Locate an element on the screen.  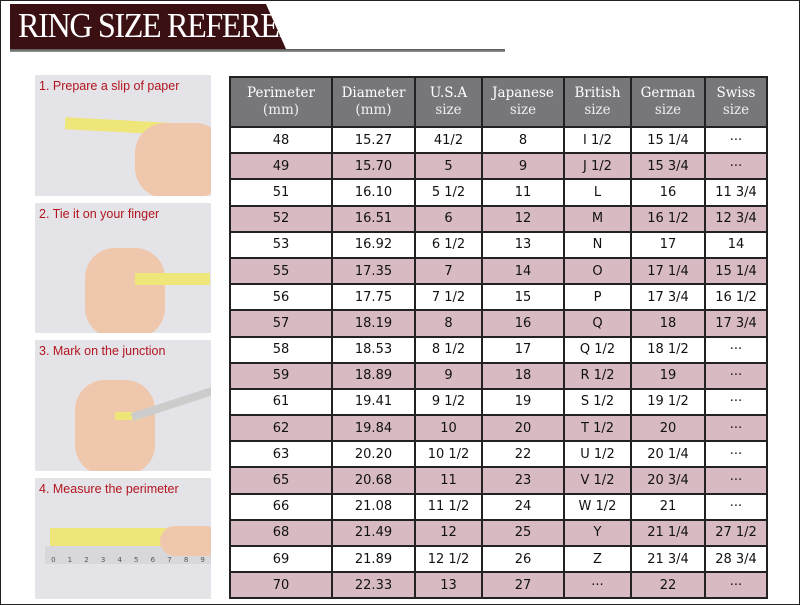
table-cell: 18 is located at coordinates (668, 323).